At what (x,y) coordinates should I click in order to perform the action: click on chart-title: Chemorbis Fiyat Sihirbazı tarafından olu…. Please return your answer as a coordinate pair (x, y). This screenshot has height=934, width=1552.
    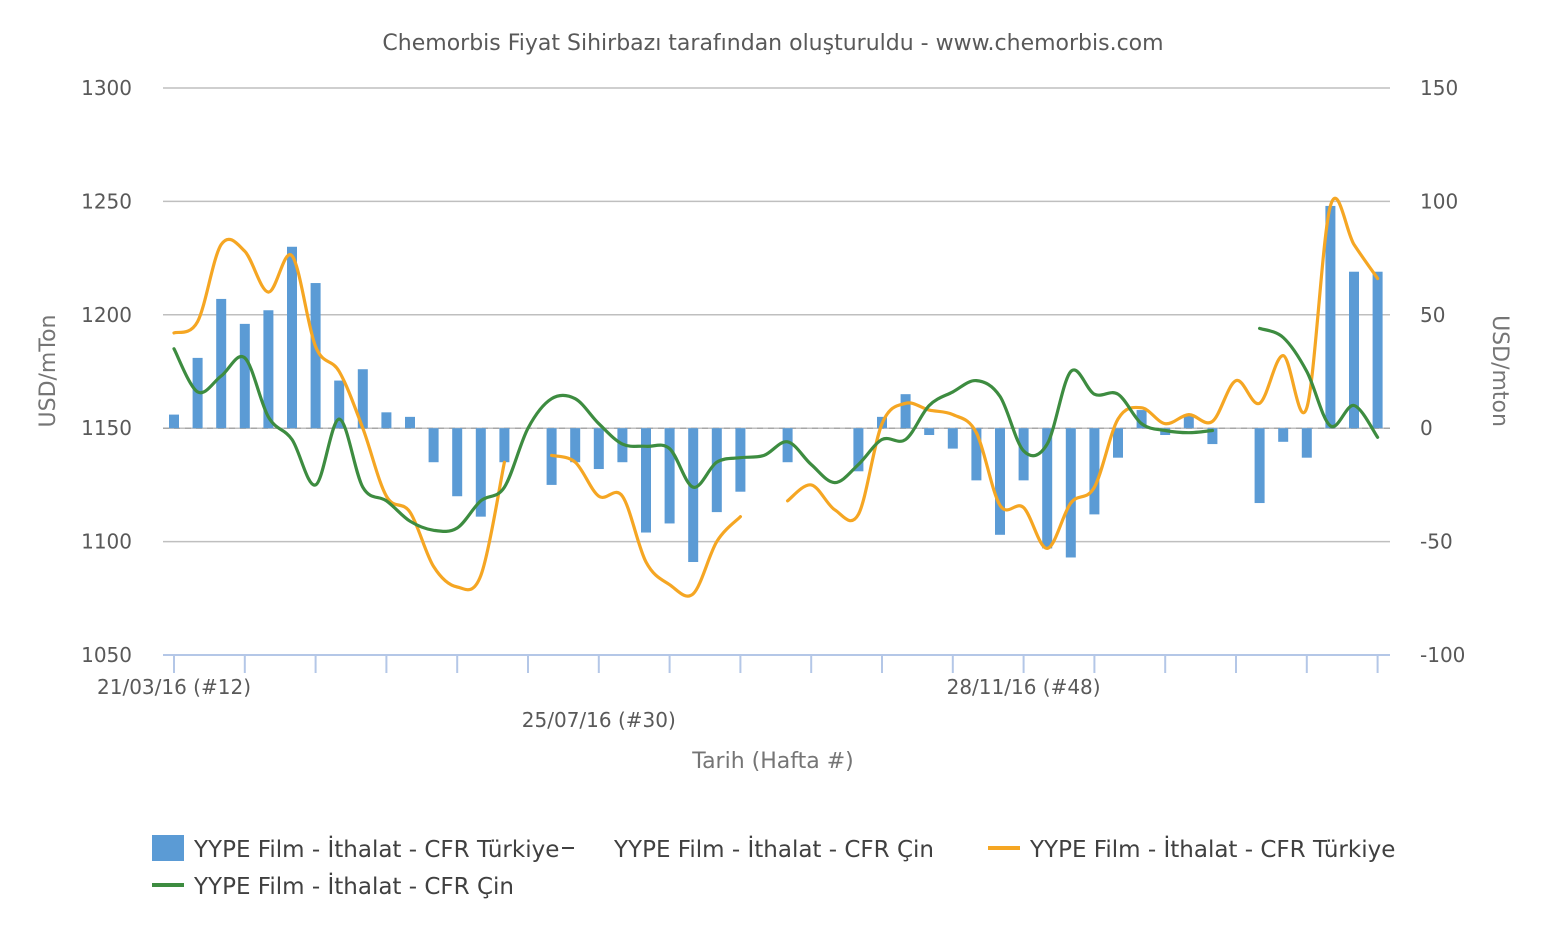
    Looking at the image, I should click on (772, 43).